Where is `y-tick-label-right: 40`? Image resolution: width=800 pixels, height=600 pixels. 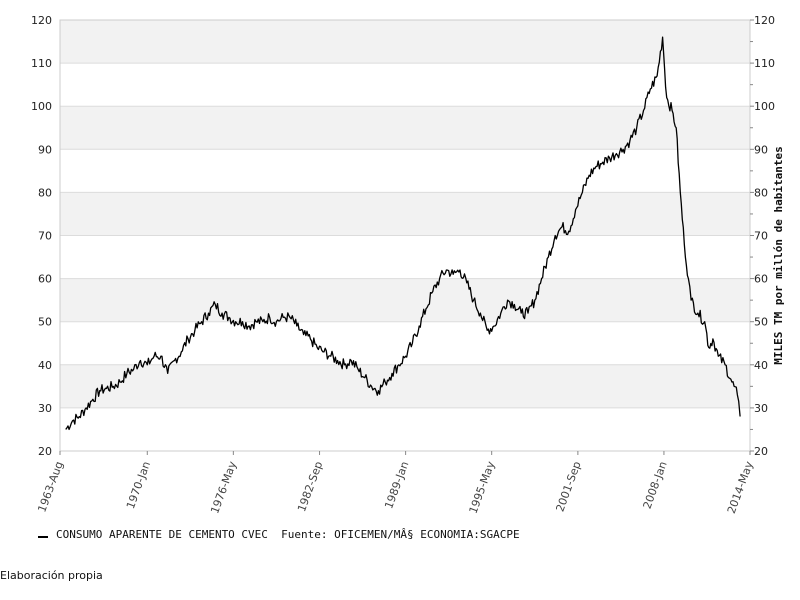
y-tick-label-right: 40 is located at coordinates (761, 365).